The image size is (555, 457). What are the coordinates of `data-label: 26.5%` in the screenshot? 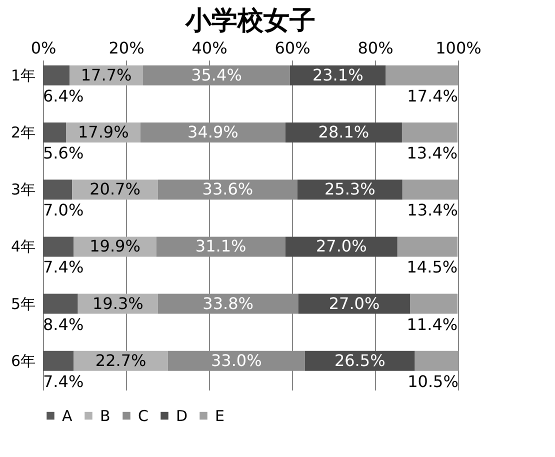 It's located at (360, 360).